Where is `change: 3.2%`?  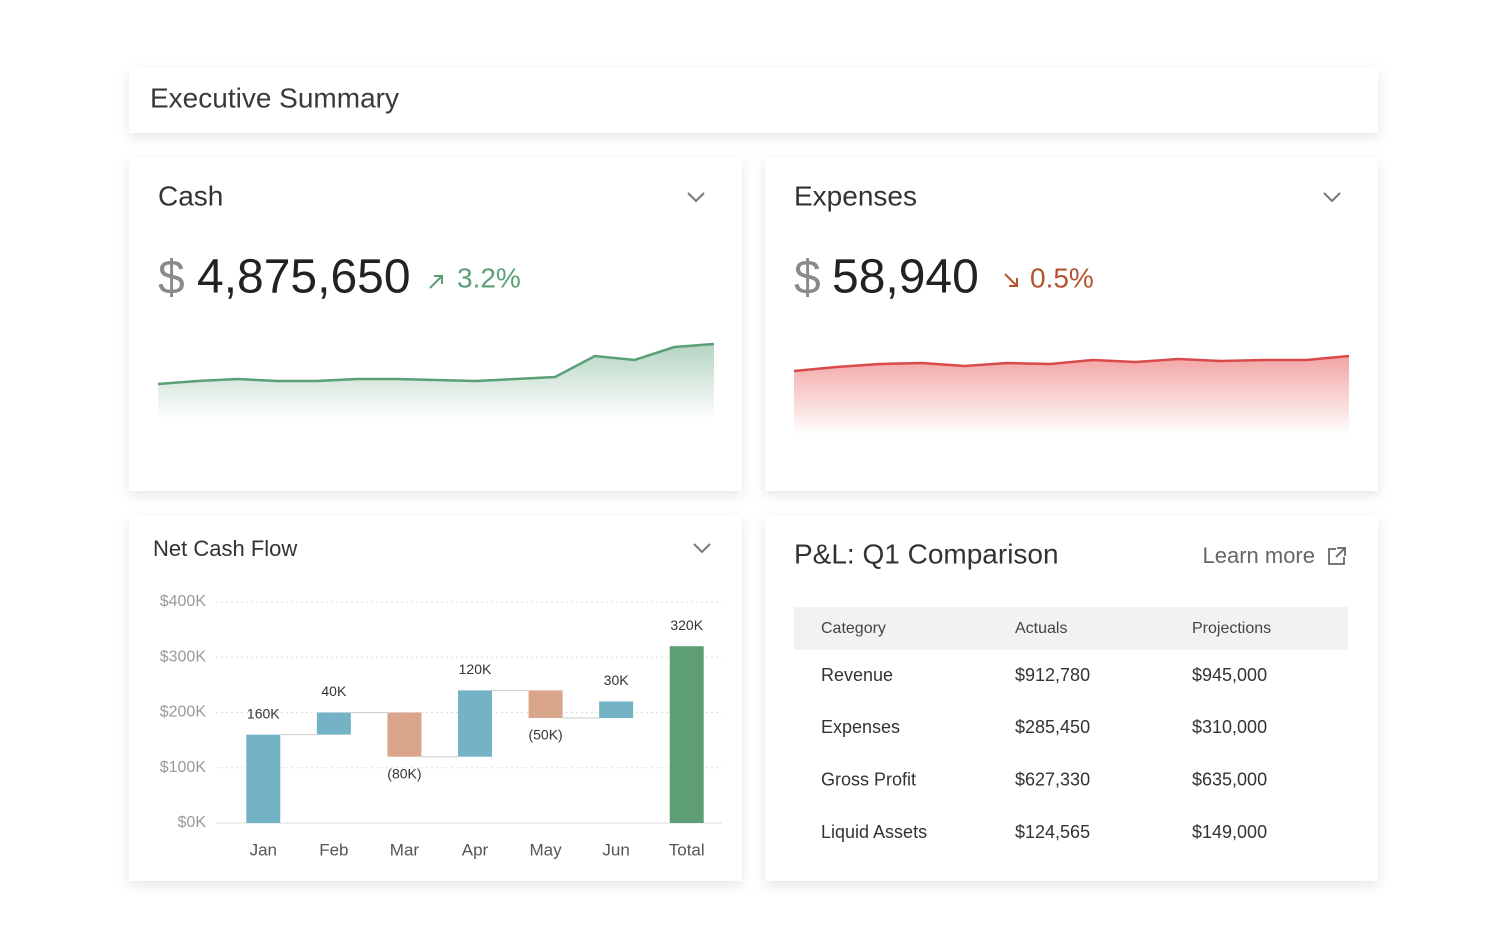 change: 3.2% is located at coordinates (489, 277).